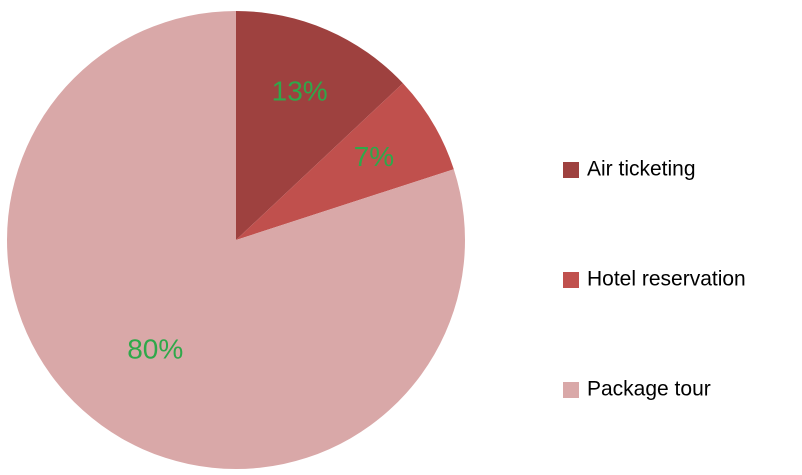 The height and width of the screenshot is (475, 802). I want to click on legend-label: Hotel reservation, so click(666, 279).